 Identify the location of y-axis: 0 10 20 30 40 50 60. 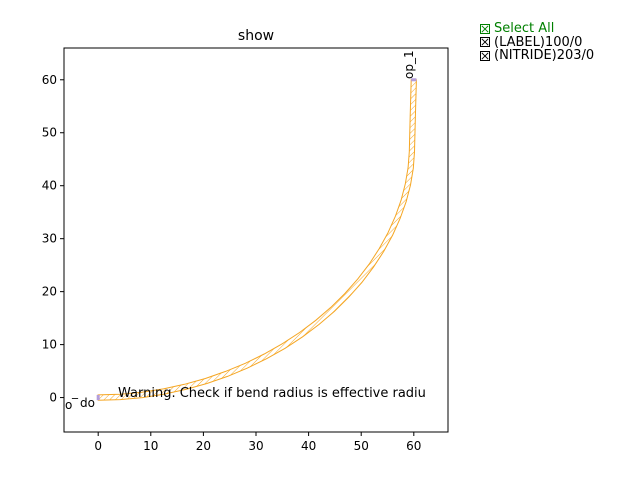
(53, 239).